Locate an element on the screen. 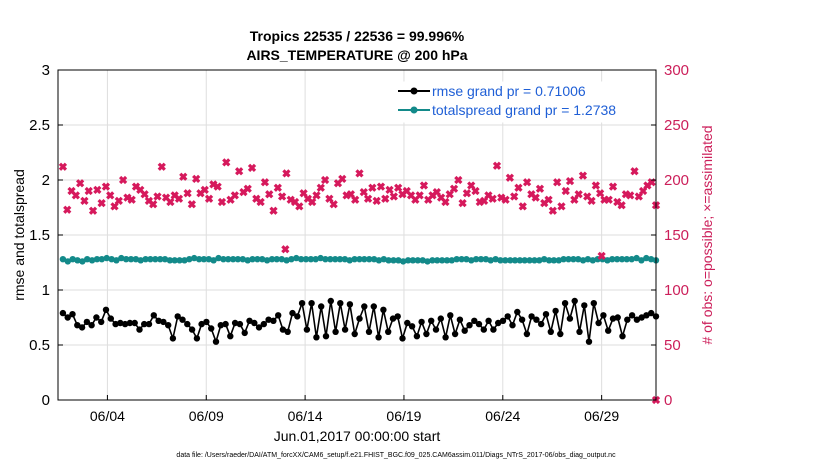  obs-assimilated-outlier is located at coordinates (285, 249).